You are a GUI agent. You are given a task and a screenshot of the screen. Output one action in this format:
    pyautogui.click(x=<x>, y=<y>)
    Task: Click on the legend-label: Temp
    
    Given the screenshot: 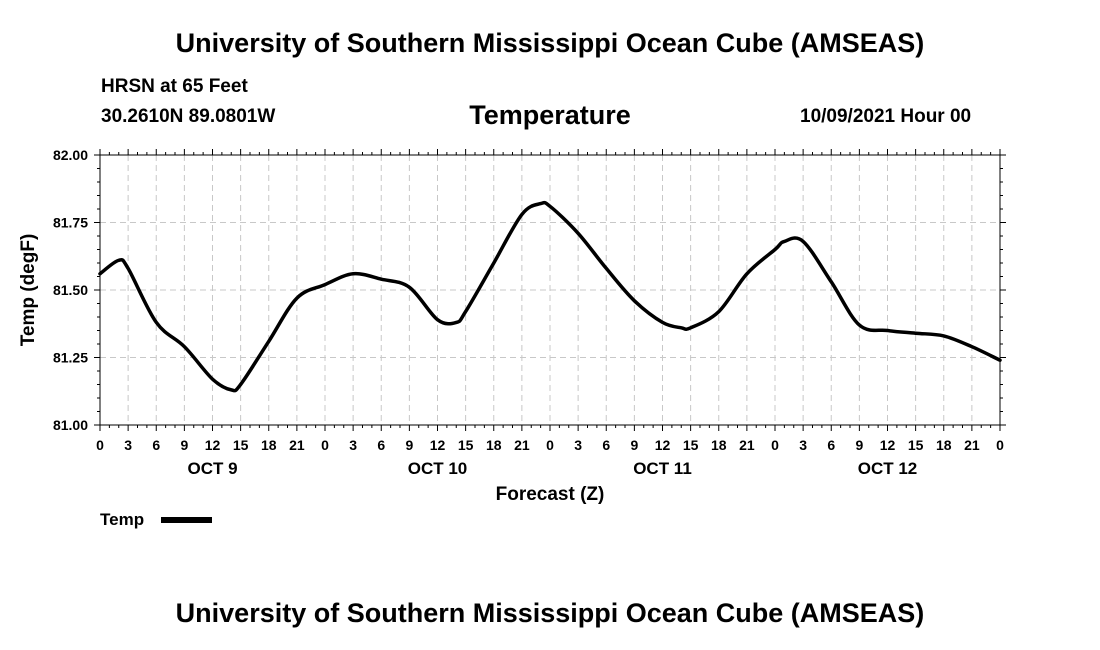 What is the action you would take?
    pyautogui.click(x=122, y=519)
    